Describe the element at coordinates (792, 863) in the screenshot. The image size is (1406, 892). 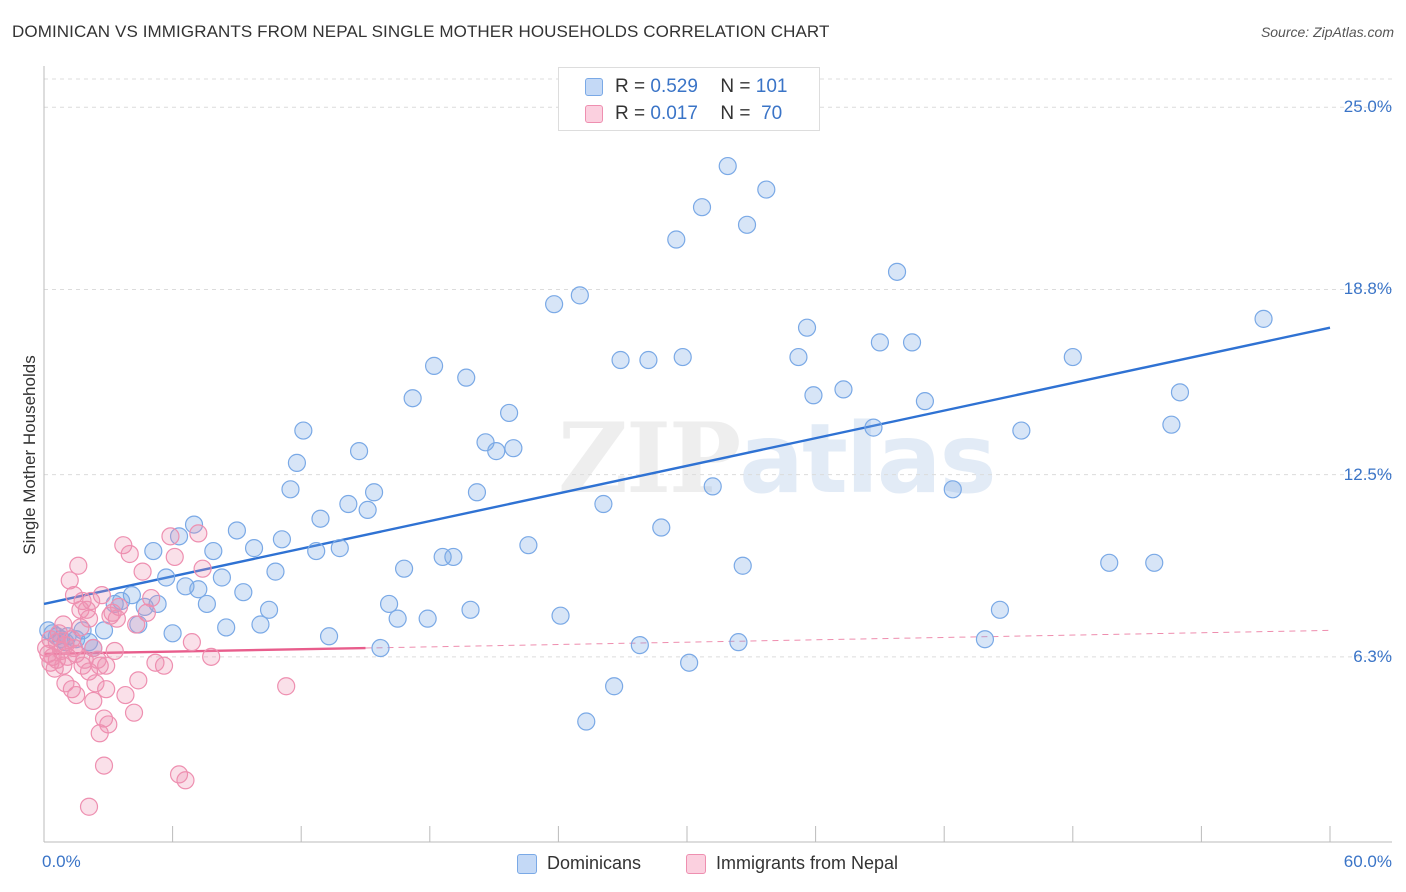
I see `legend-item-nepal: Immigrants from Nepal` at that location.